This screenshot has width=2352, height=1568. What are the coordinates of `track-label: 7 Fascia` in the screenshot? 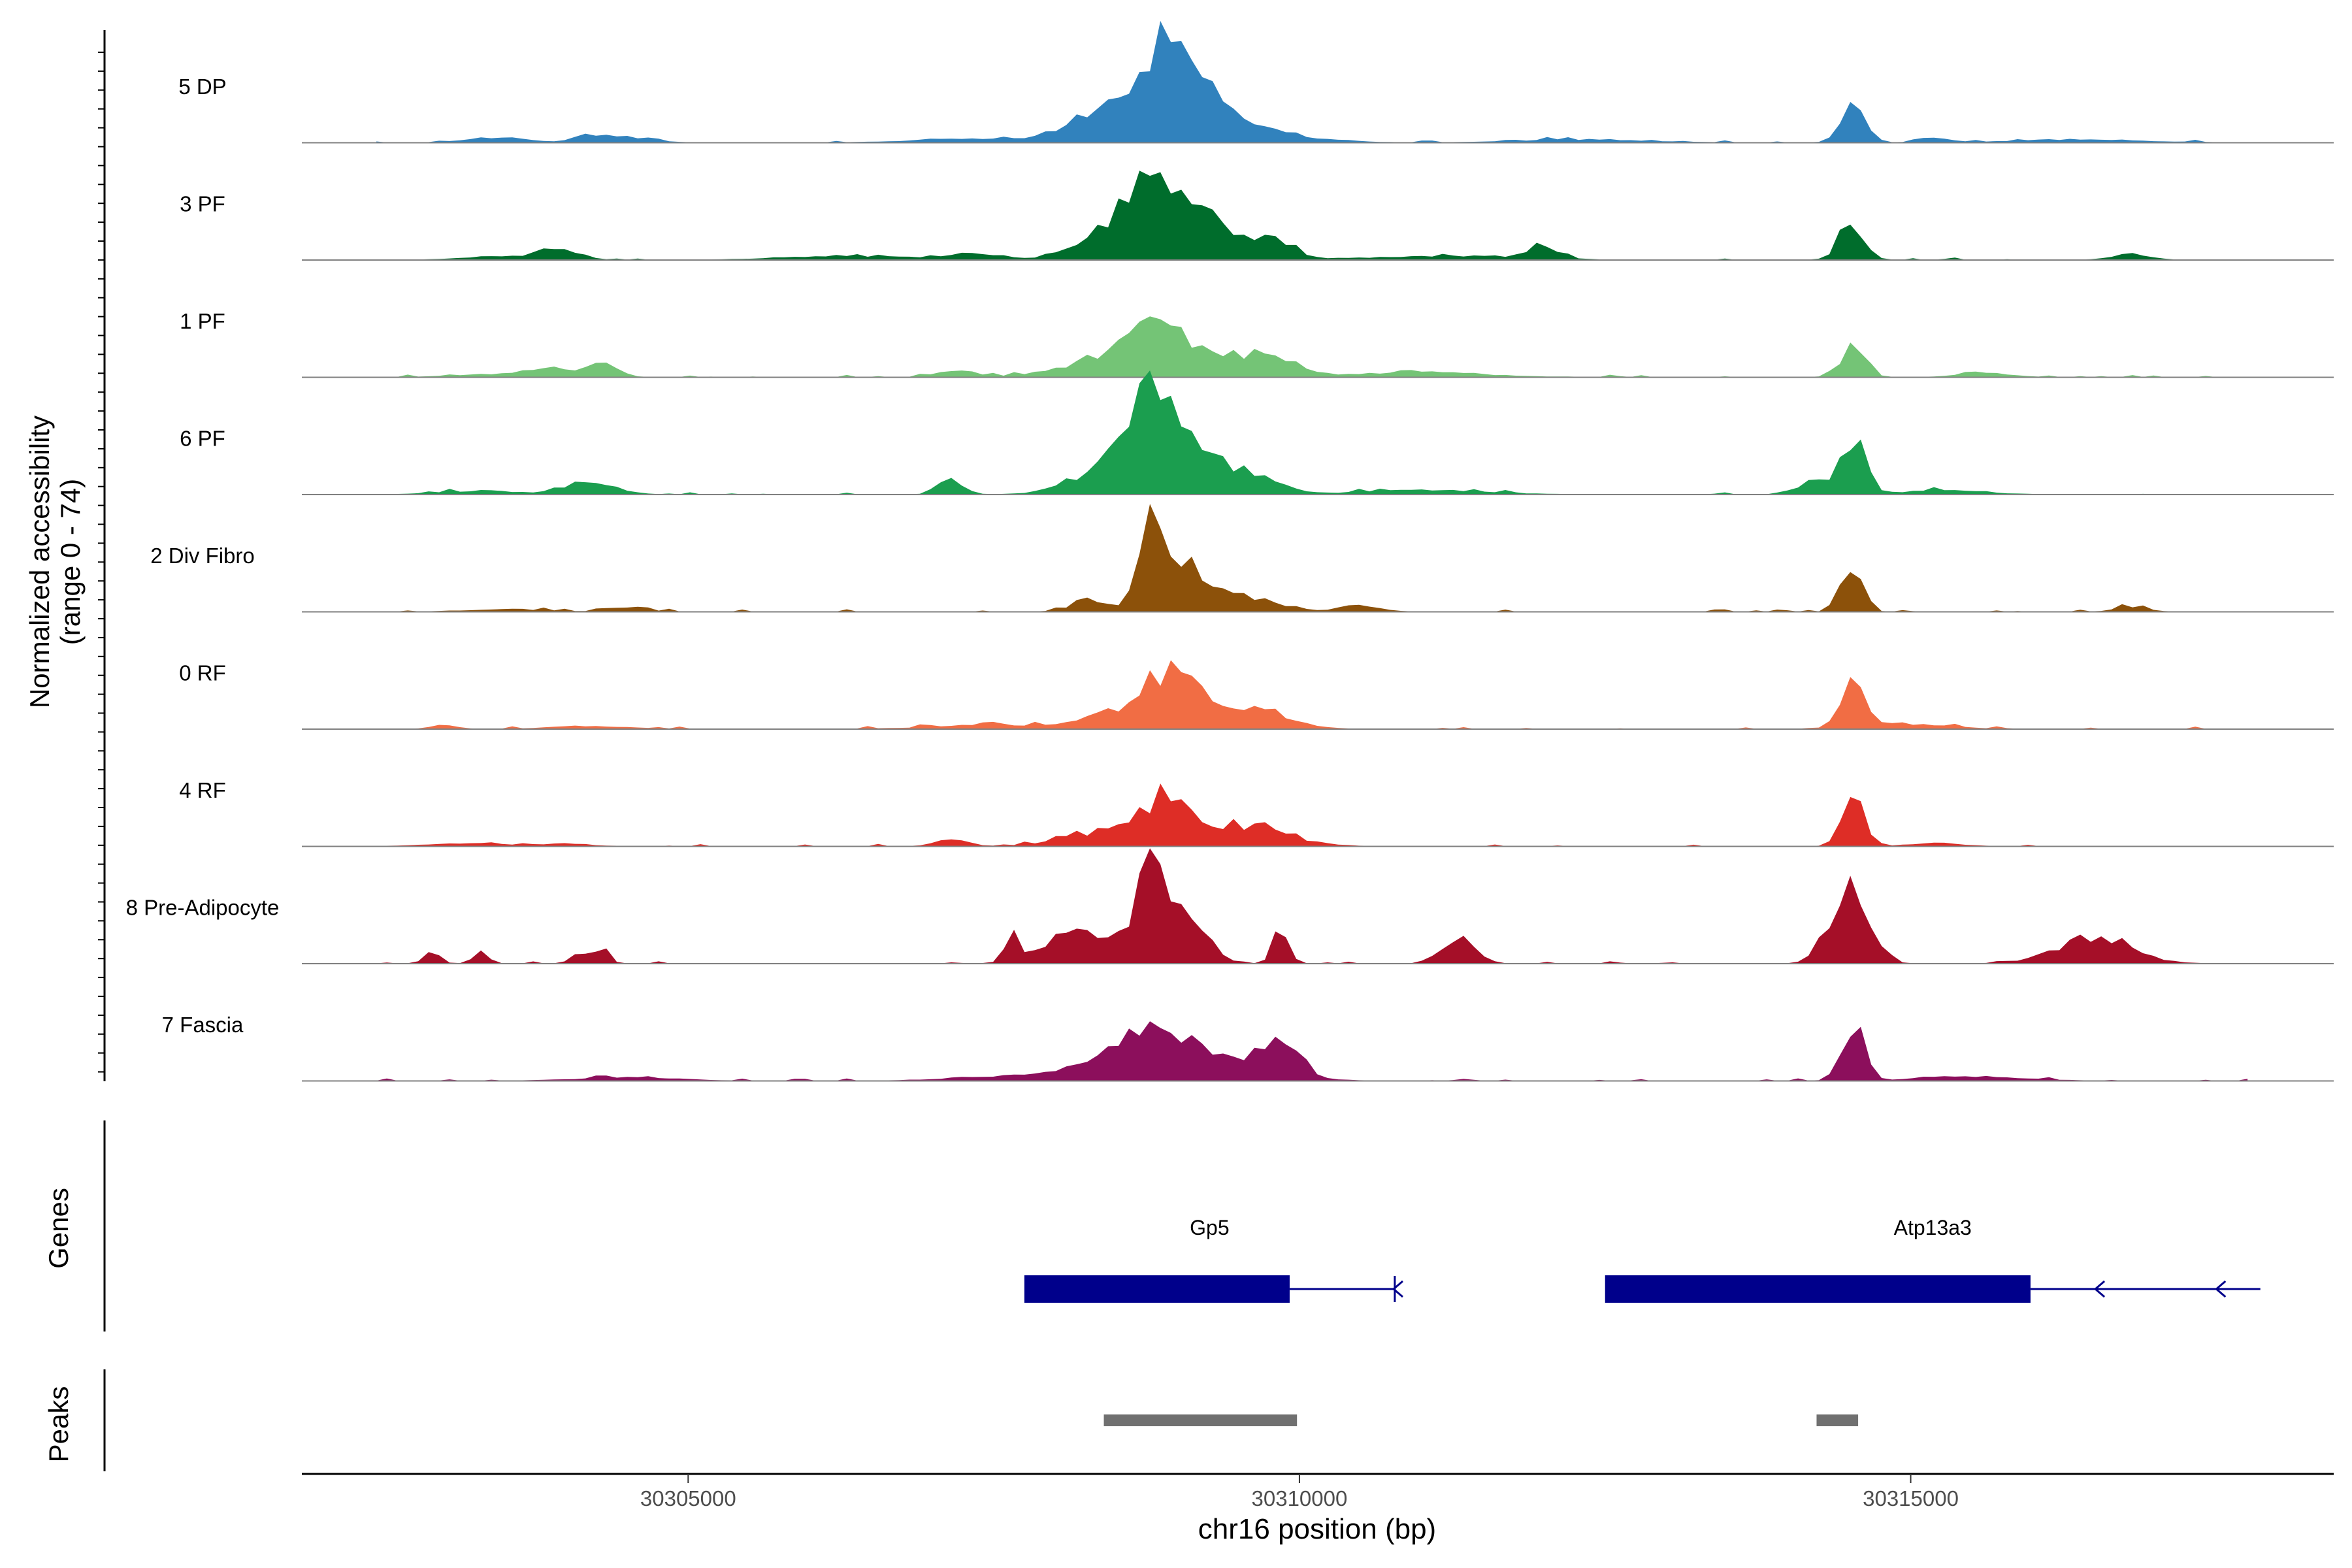 It's located at (203, 1025).